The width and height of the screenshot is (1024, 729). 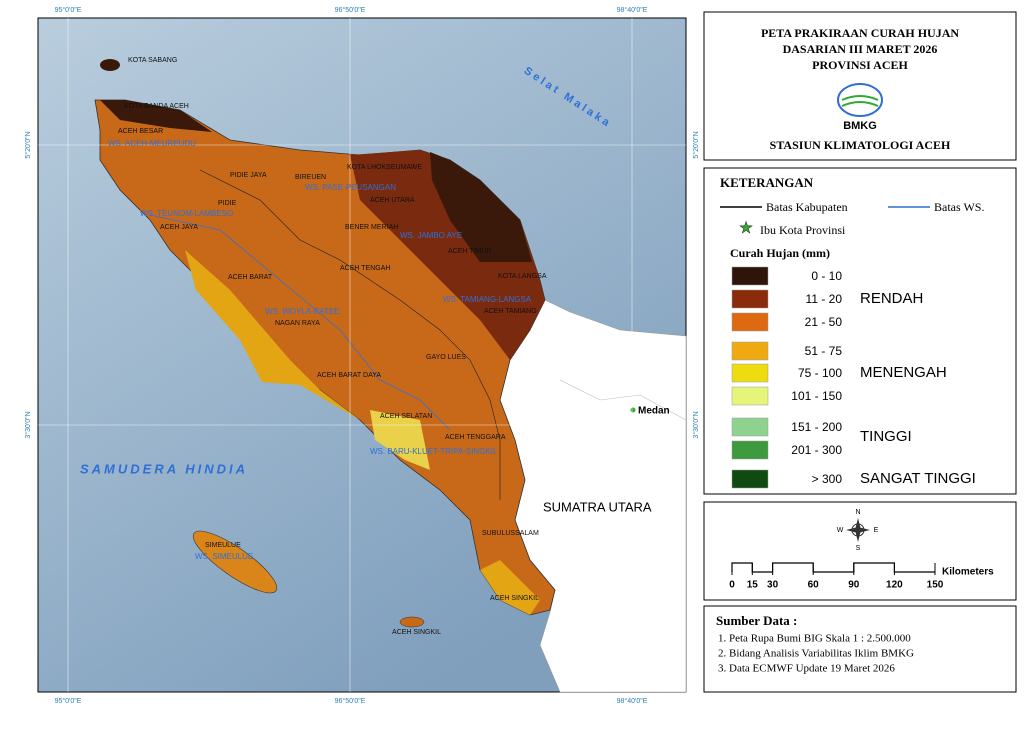 What do you see at coordinates (392, 200) in the screenshot?
I see `region-label: ACEH UTARA` at bounding box center [392, 200].